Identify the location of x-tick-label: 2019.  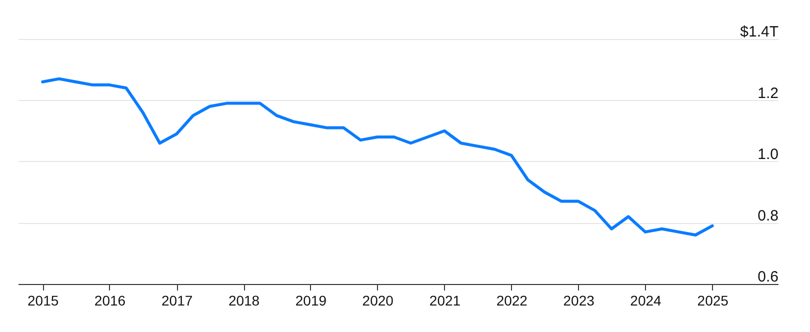
(311, 300).